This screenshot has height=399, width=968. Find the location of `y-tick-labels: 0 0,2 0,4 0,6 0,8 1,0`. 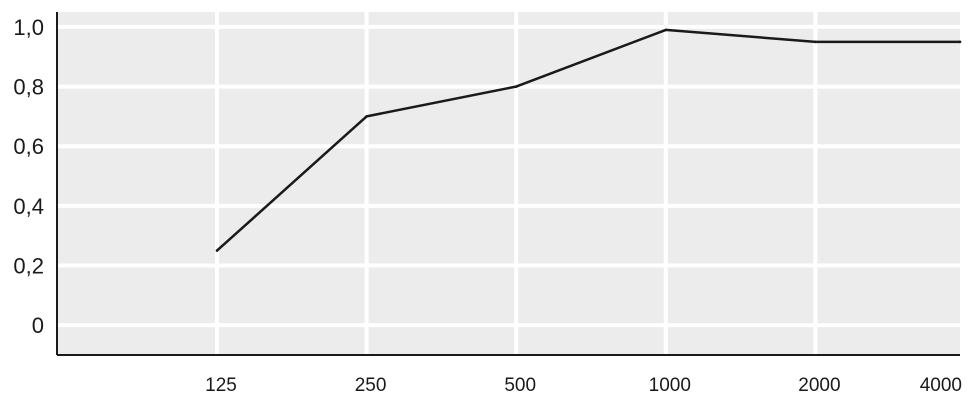

y-tick-labels: 0 0,2 0,4 0,6 0,8 1,0 is located at coordinates (28, 176).